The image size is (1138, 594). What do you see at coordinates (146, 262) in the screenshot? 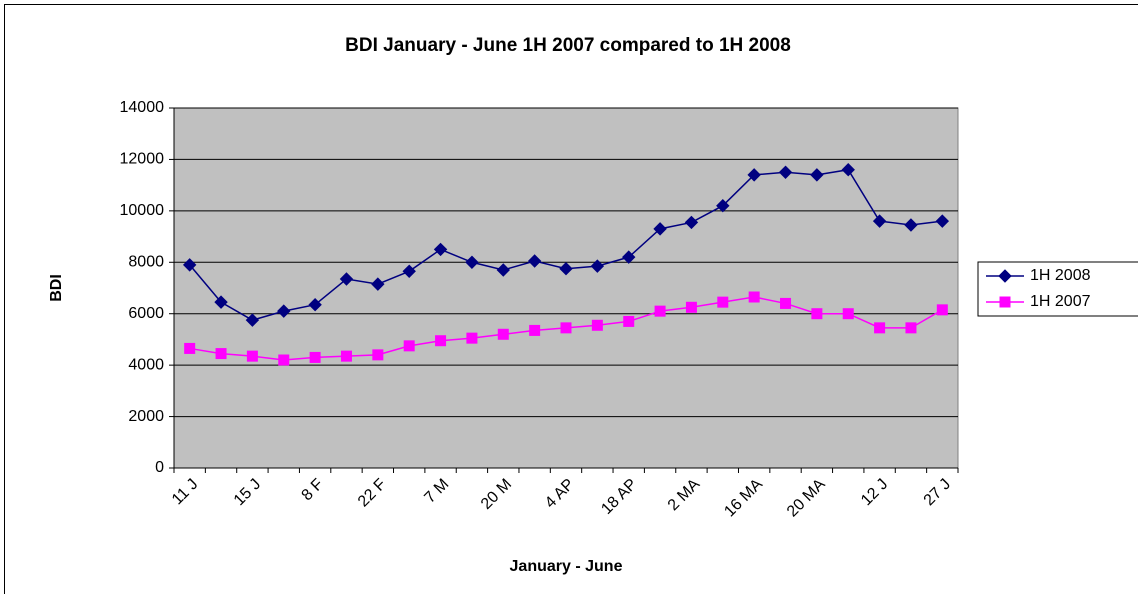
I see `y-tick-label: 8000` at bounding box center [146, 262].